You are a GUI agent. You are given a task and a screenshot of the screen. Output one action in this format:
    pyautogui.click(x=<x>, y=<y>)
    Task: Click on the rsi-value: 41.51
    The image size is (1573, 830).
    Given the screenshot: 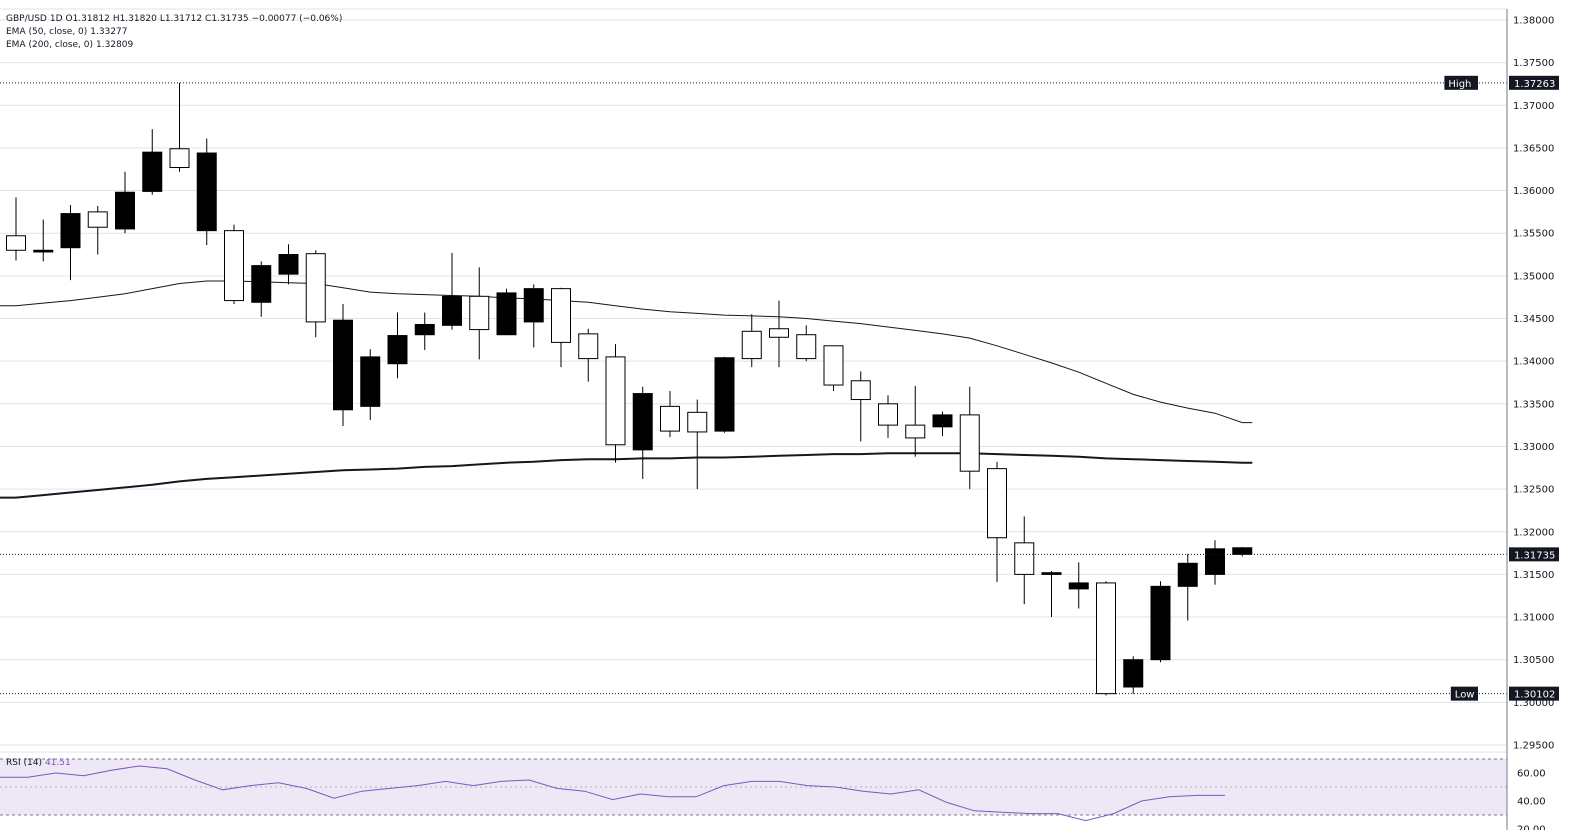 What is the action you would take?
    pyautogui.click(x=57, y=763)
    